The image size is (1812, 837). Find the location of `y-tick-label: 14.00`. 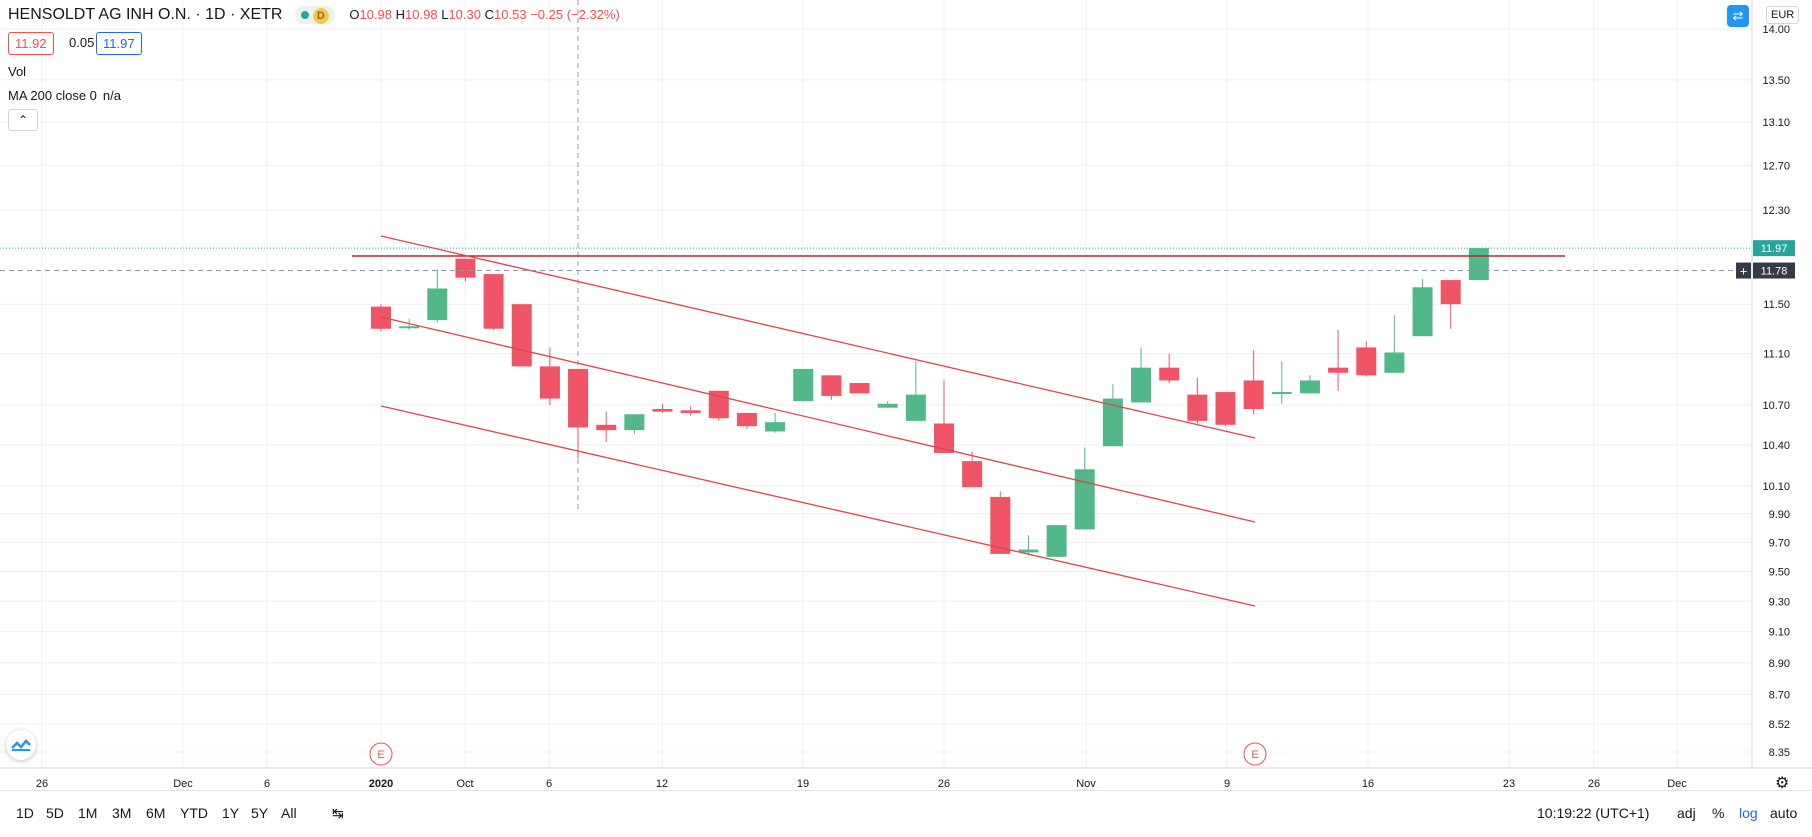

y-tick-label: 14.00 is located at coordinates (1776, 30).